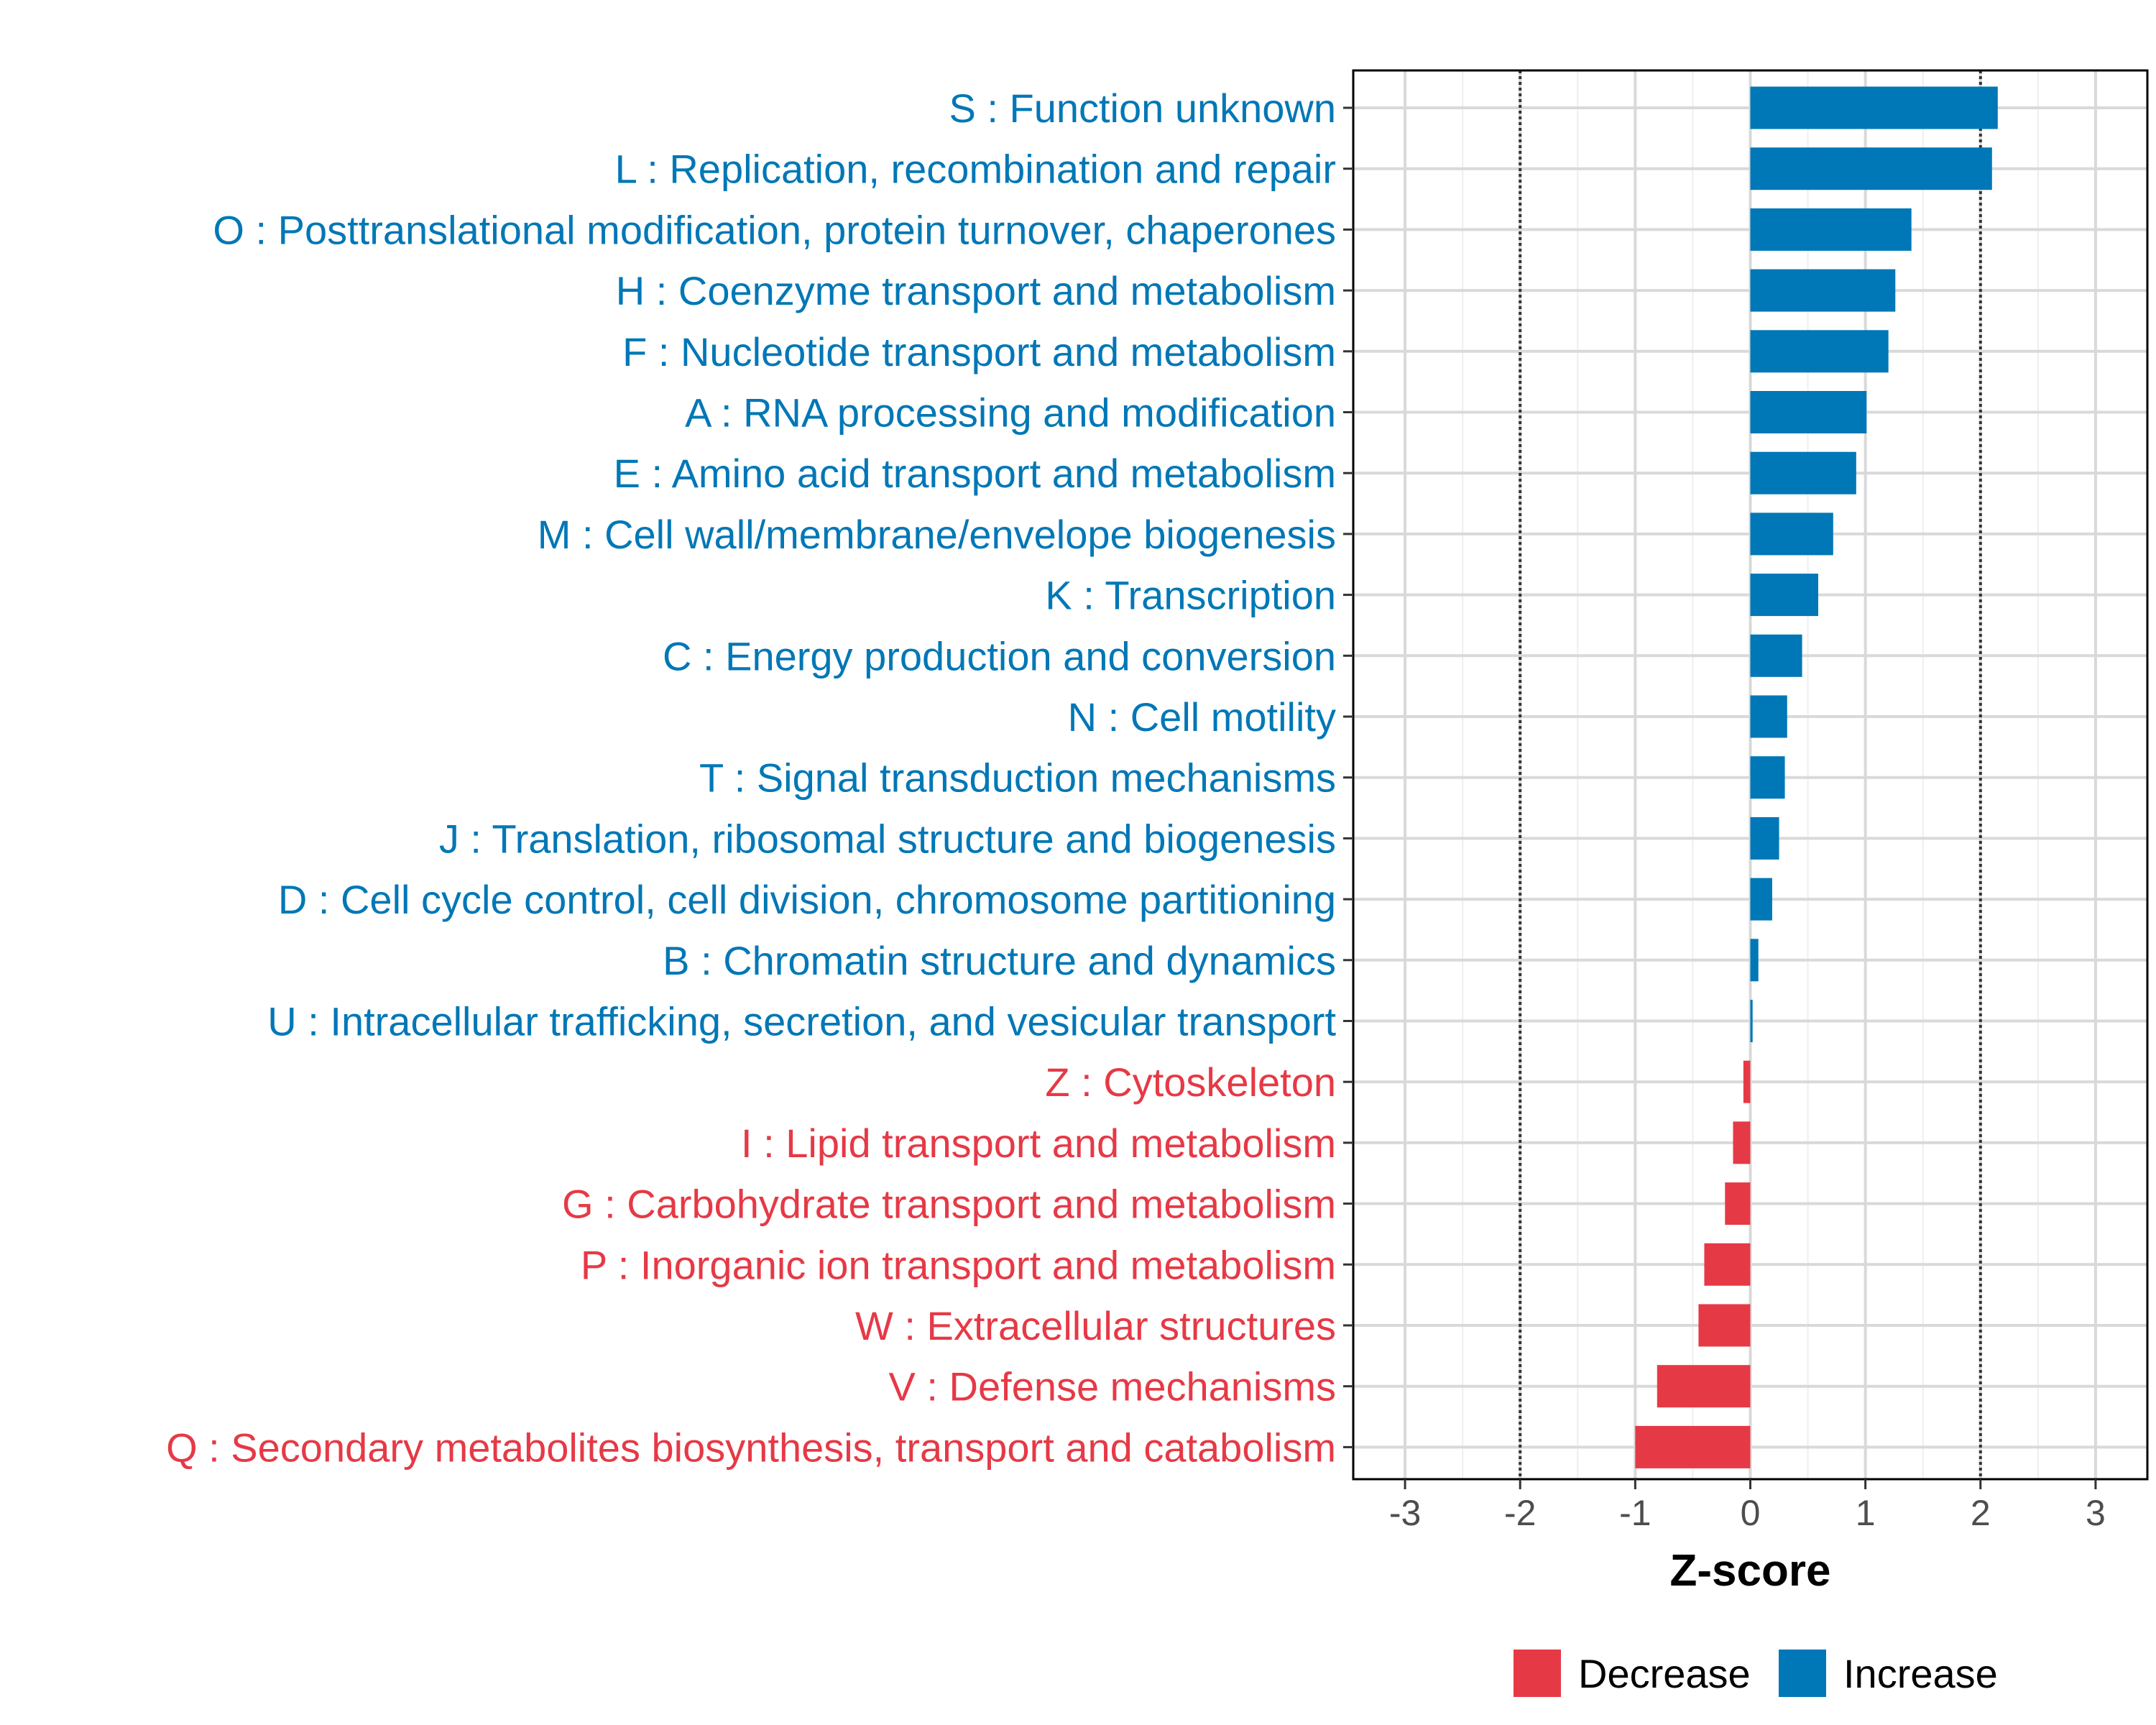 This screenshot has width=2156, height=1725. I want to click on category-label: I : Lipid transport and metabolism, so click(1038, 1143).